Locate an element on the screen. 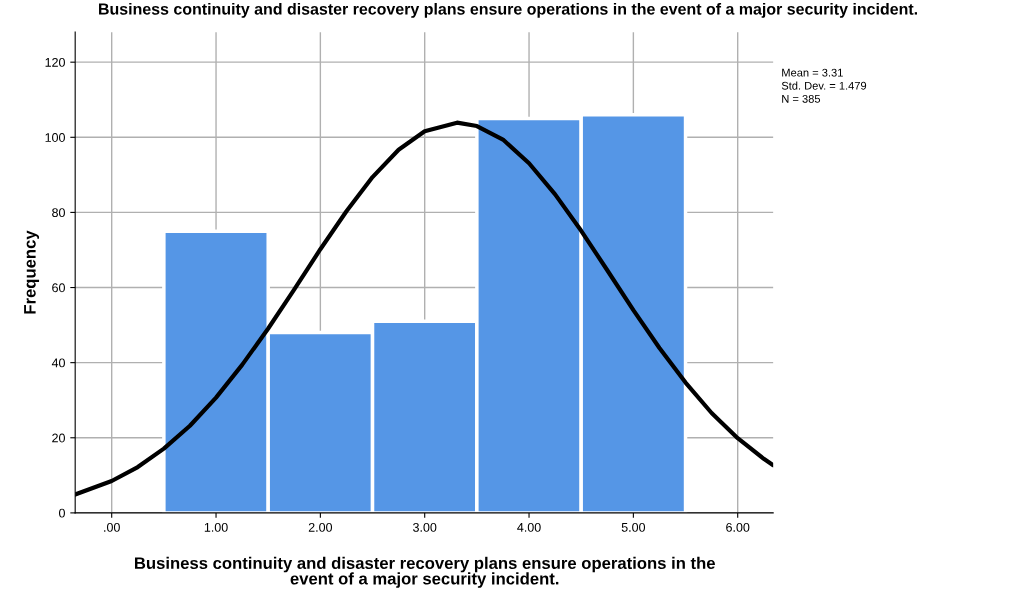 This screenshot has height=595, width=1016. y-tick-label: 80 is located at coordinates (58, 213).